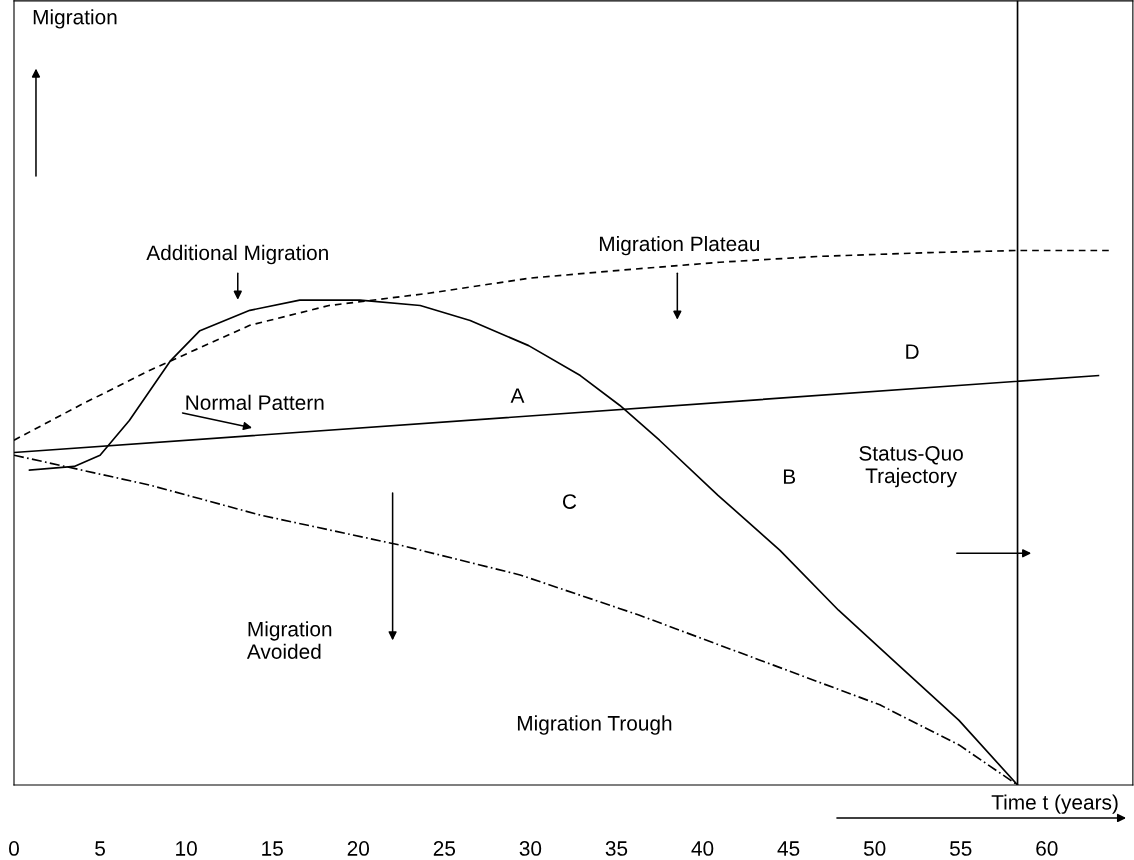 The image size is (1134, 860). I want to click on x-tick-label: 55, so click(960, 848).